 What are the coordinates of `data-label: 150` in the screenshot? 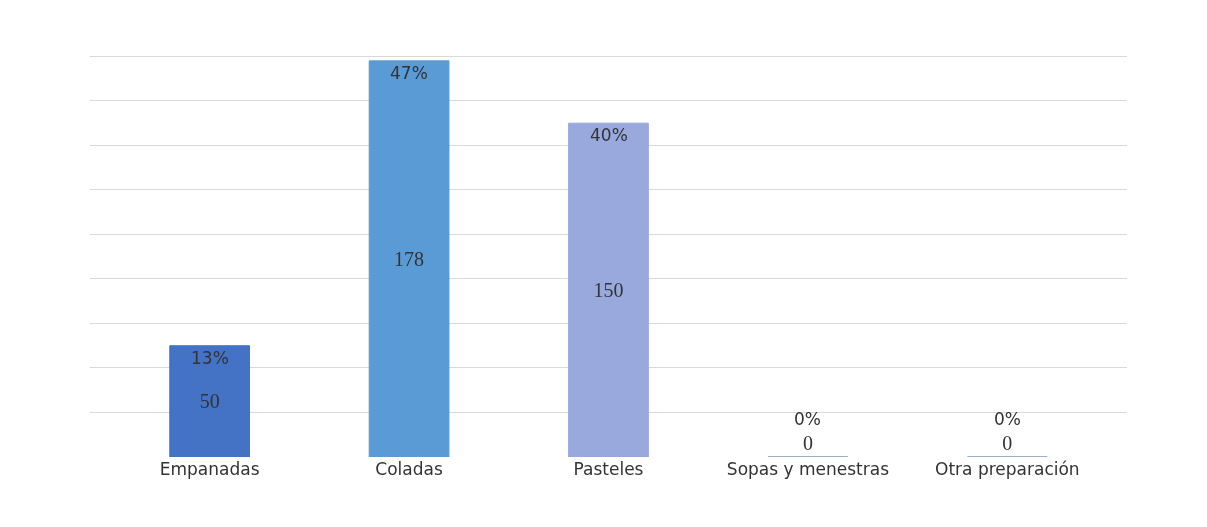 It's located at (608, 290).